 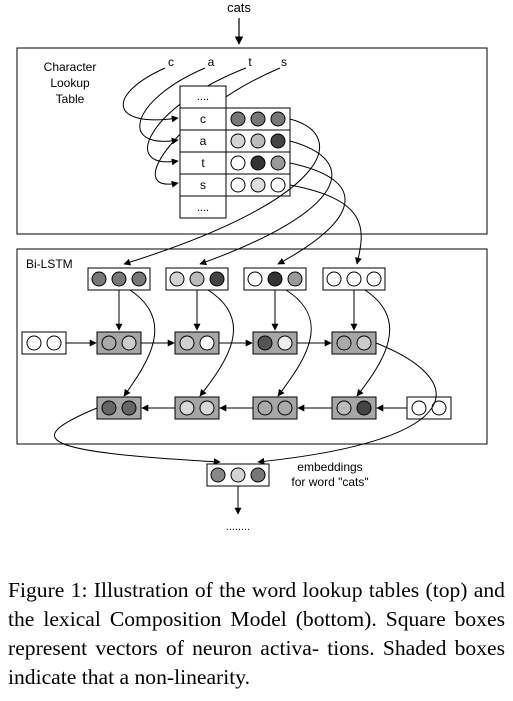 What do you see at coordinates (203, 163) in the screenshot?
I see `table-label-t: t` at bounding box center [203, 163].